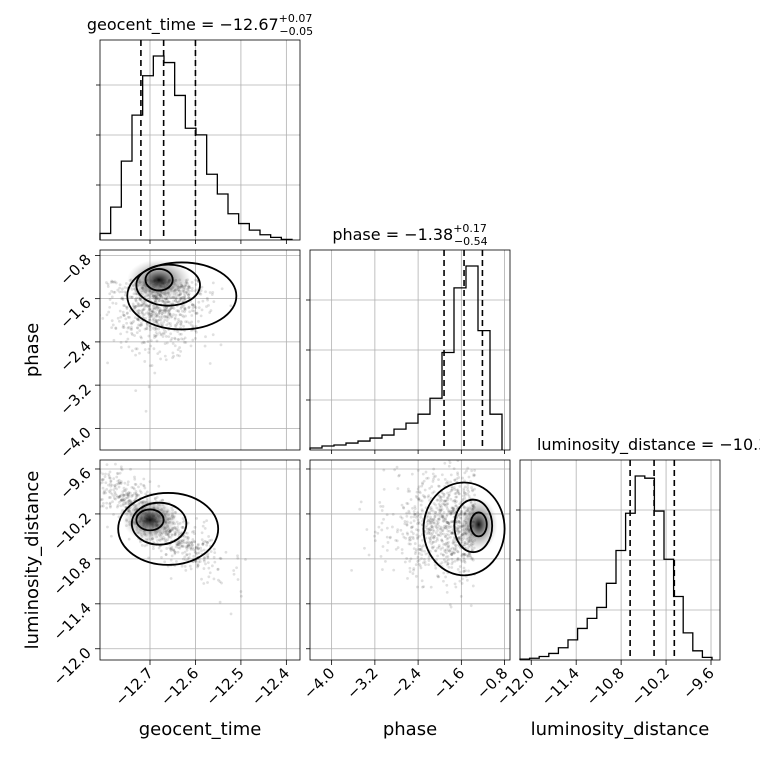  Describe the element at coordinates (449, 683) in the screenshot. I see `x-tick-label: −1.6` at that location.